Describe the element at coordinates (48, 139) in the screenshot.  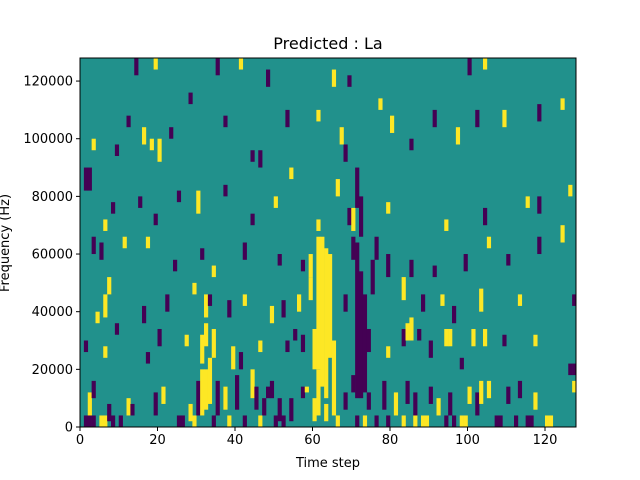
I see `y-tick-label: 100000` at that location.